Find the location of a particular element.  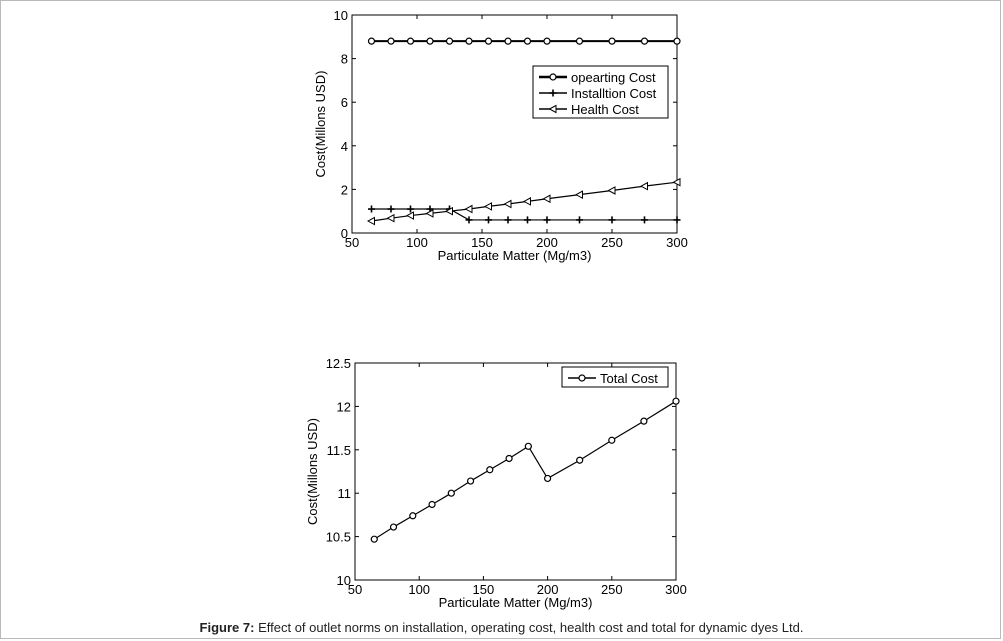

y-tick-label: 4 is located at coordinates (344, 146).